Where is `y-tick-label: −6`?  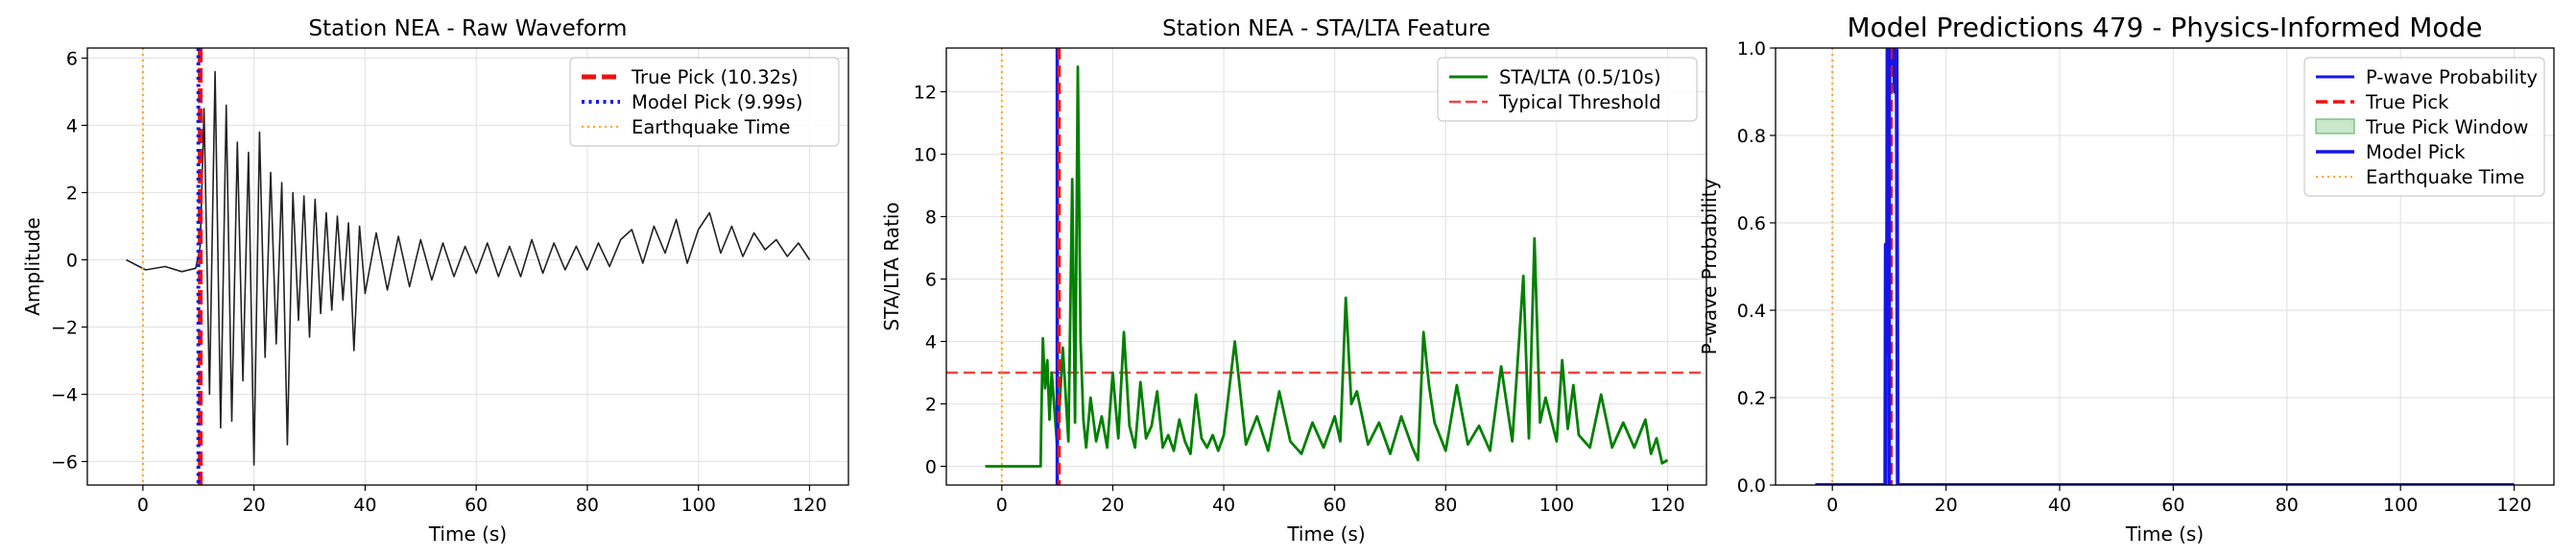 y-tick-label: −6 is located at coordinates (64, 463).